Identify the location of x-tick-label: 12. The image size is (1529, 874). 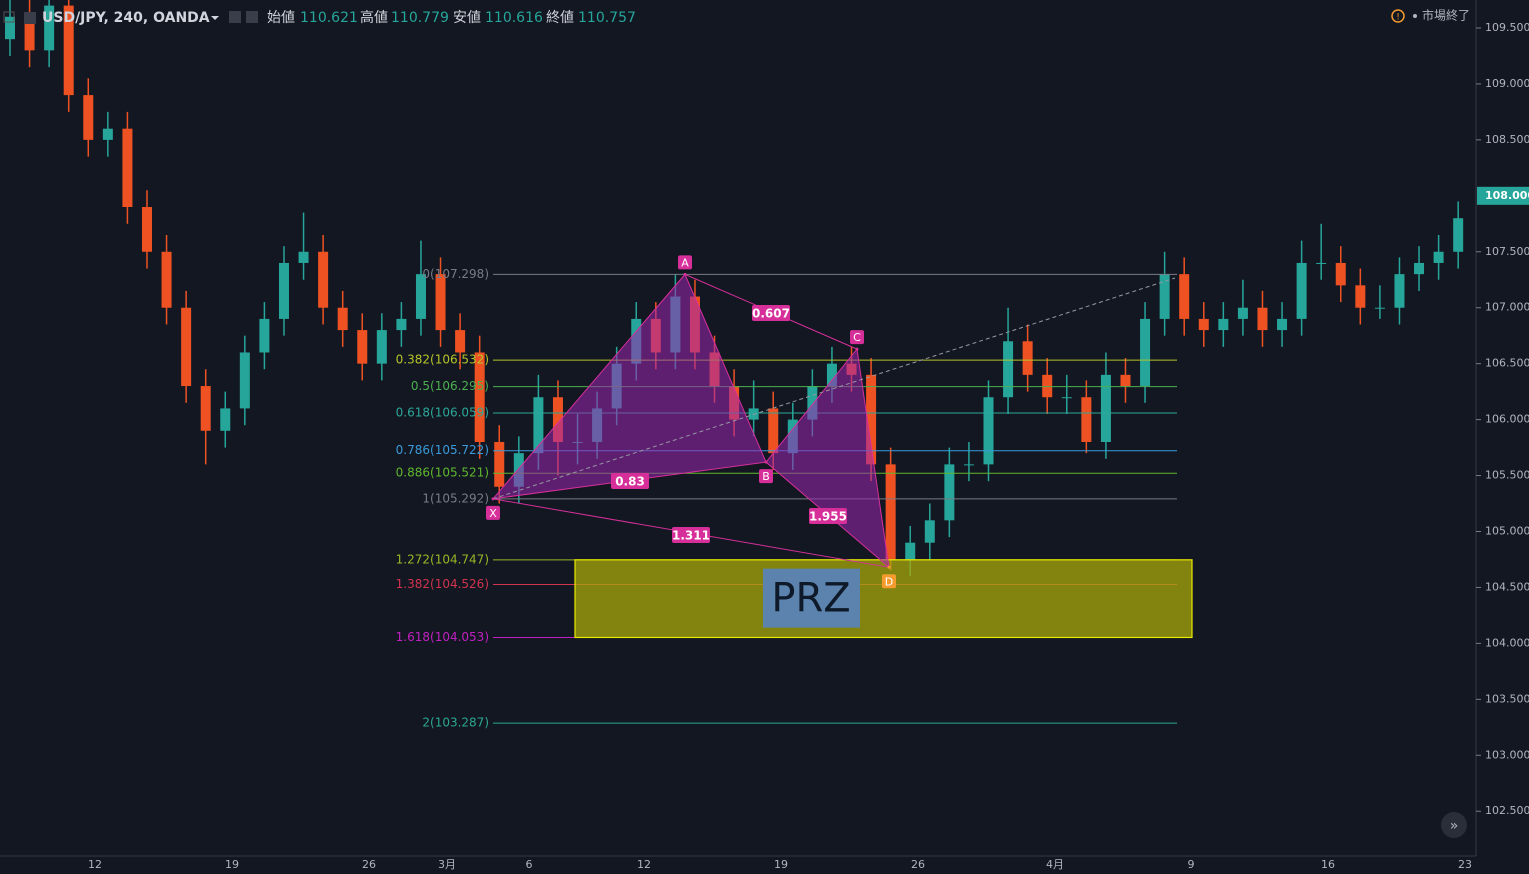
(644, 864).